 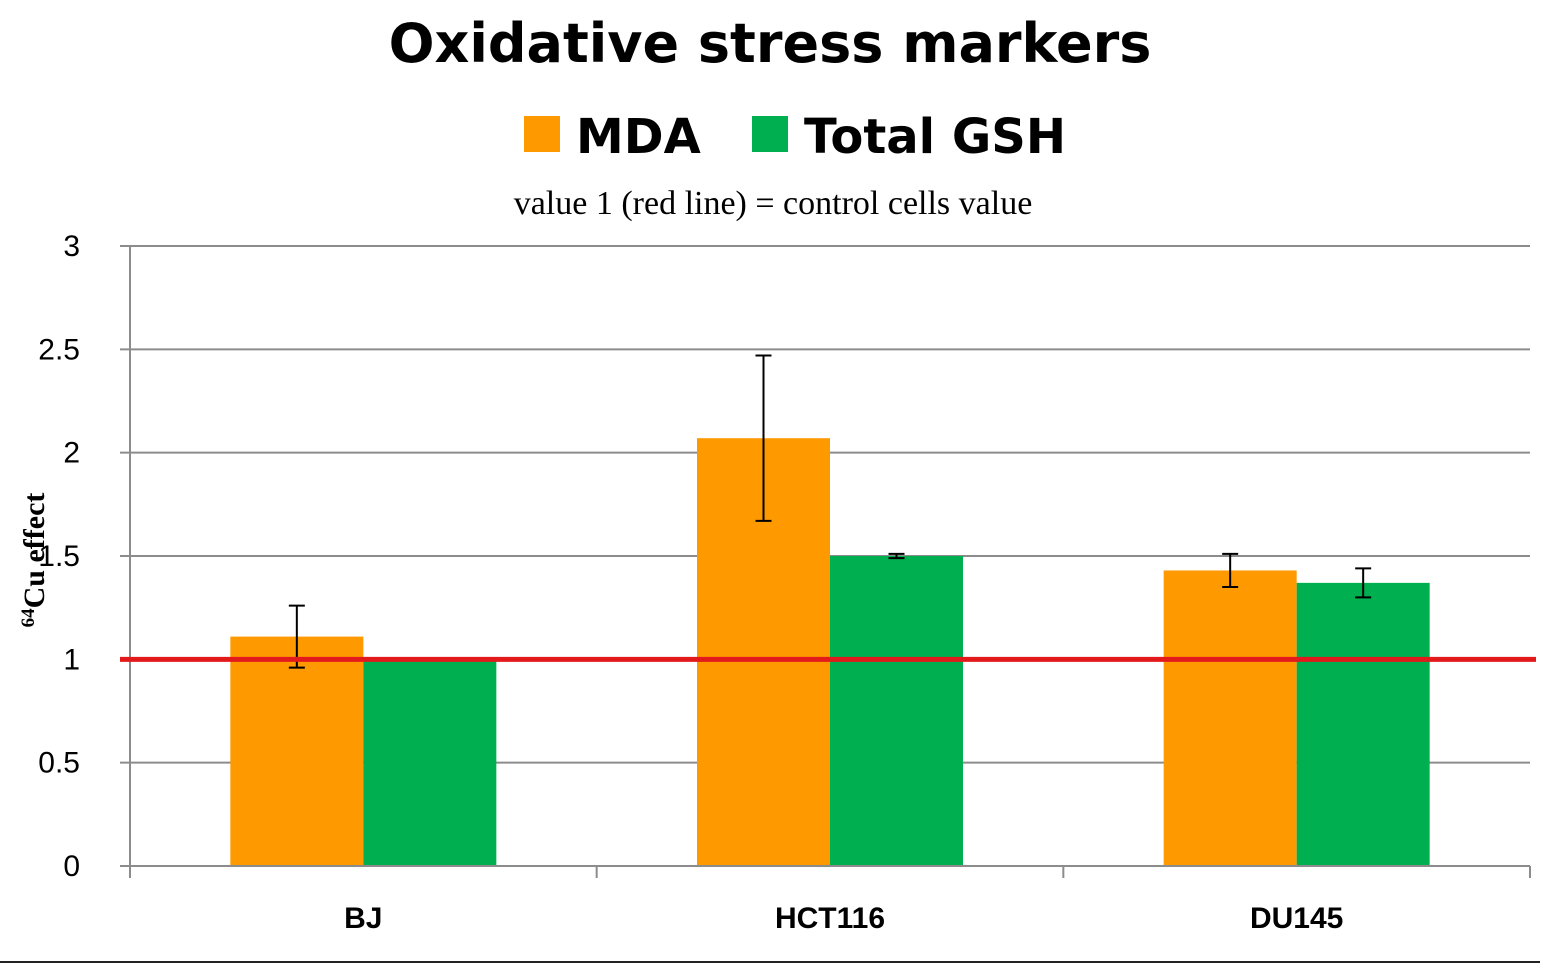 I want to click on y-axis-label-main: Cu effect, so click(x=34, y=551).